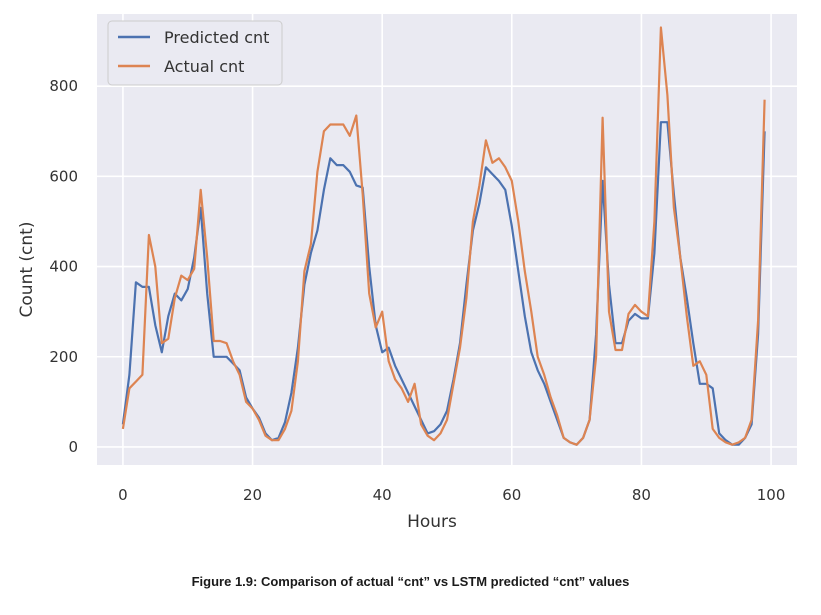 The width and height of the screenshot is (821, 615). What do you see at coordinates (63, 267) in the screenshot?
I see `y-tick-label: 400` at bounding box center [63, 267].